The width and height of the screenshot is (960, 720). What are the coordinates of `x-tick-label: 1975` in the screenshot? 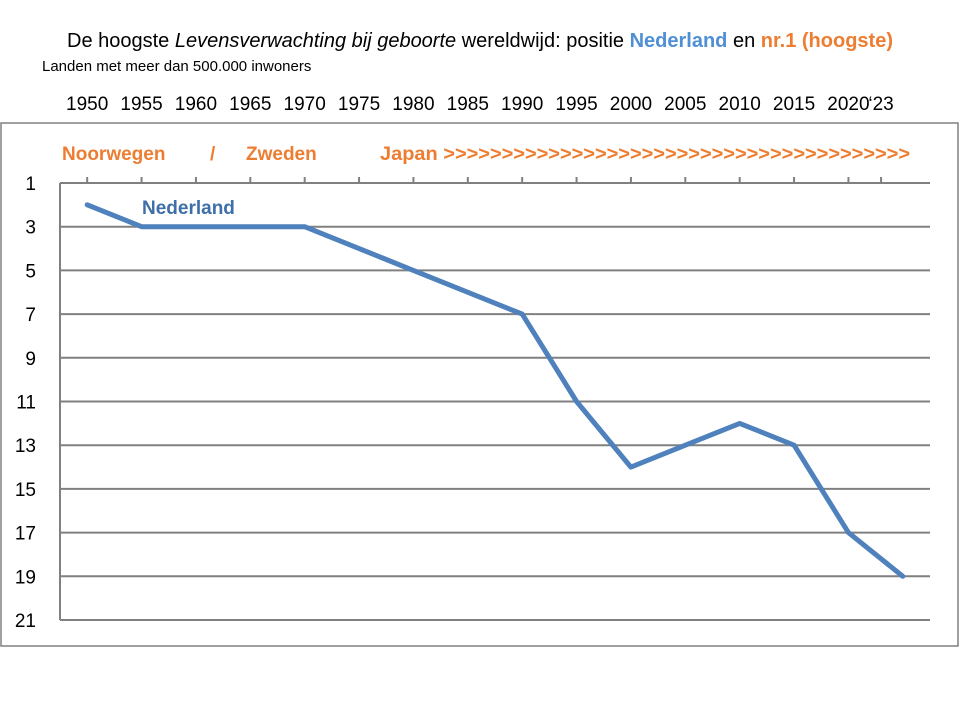 It's located at (359, 104).